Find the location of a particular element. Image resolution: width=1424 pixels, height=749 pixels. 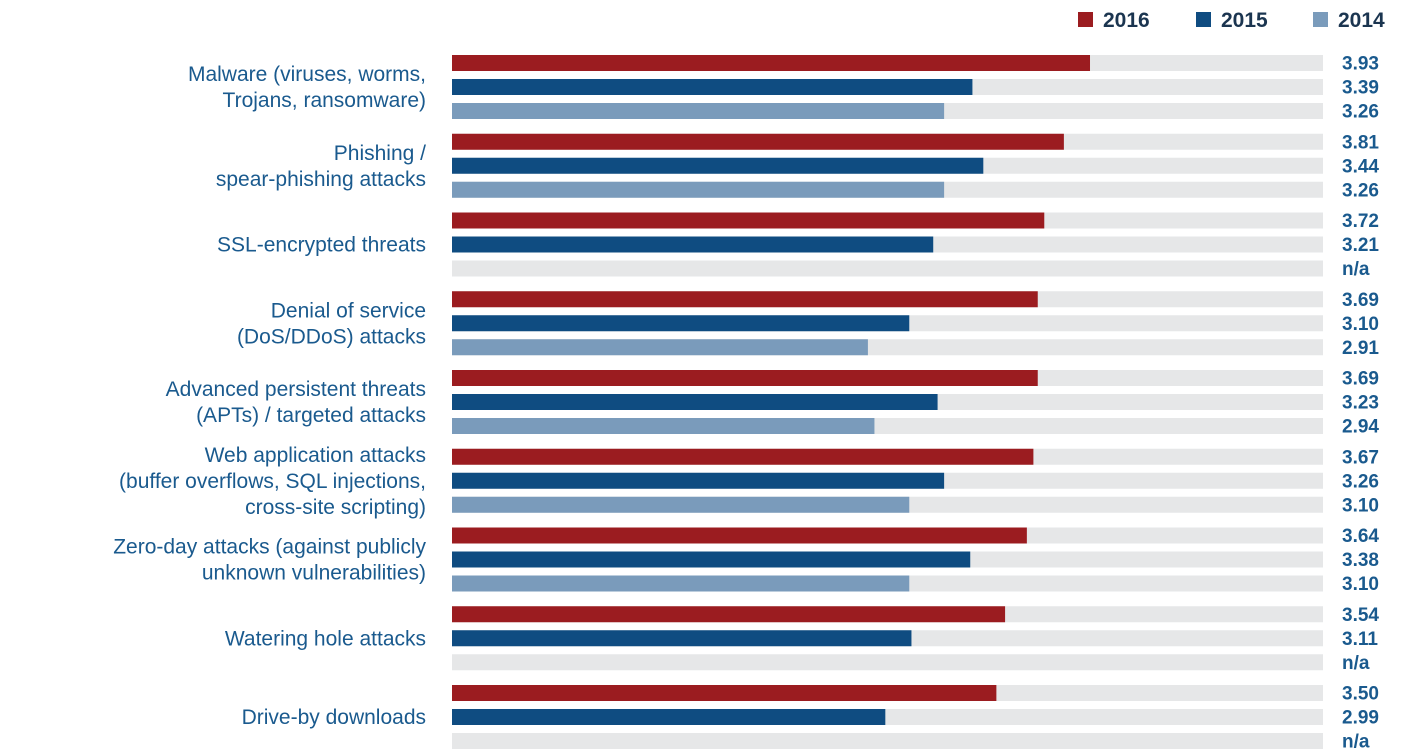

value-label-2015-7: 3.11 is located at coordinates (1360, 639).